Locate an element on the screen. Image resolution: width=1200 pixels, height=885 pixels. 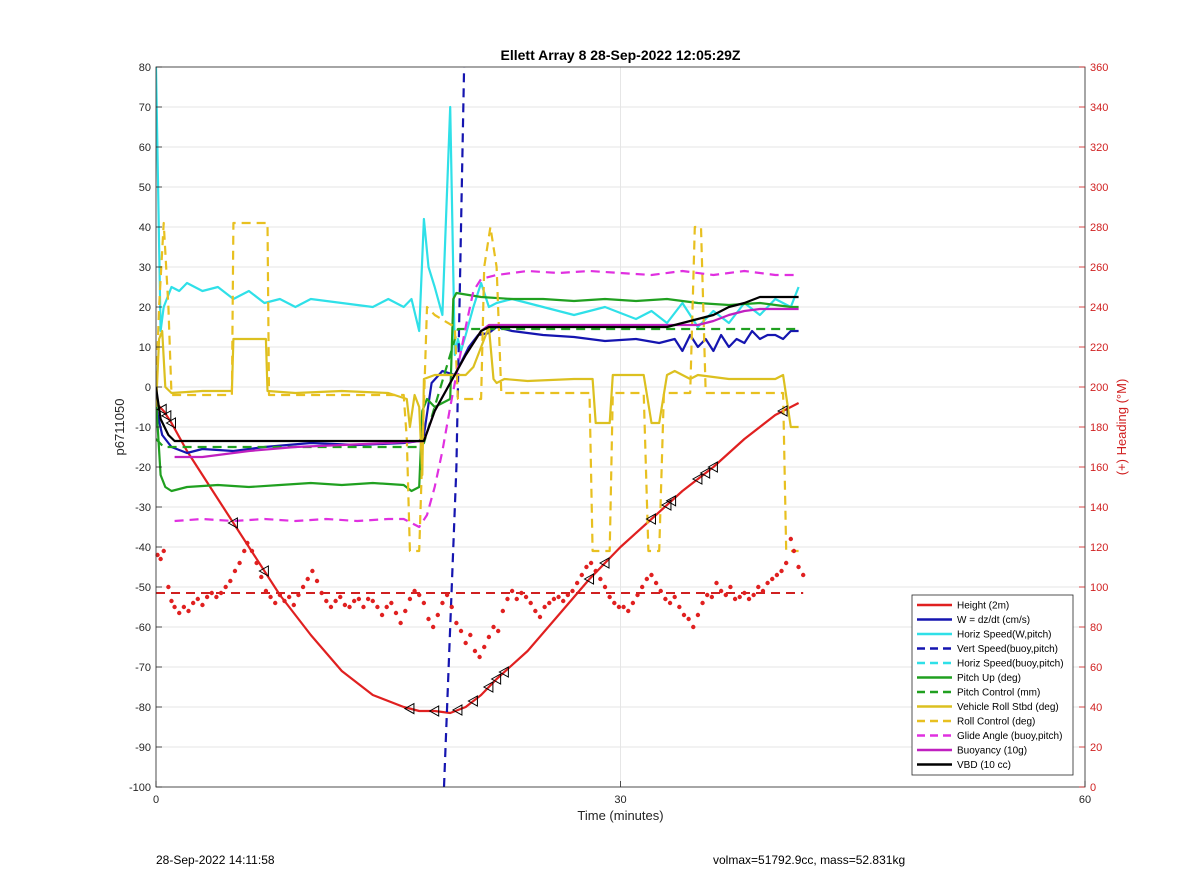
series-vbd-10-cc is located at coordinates (477, 369).